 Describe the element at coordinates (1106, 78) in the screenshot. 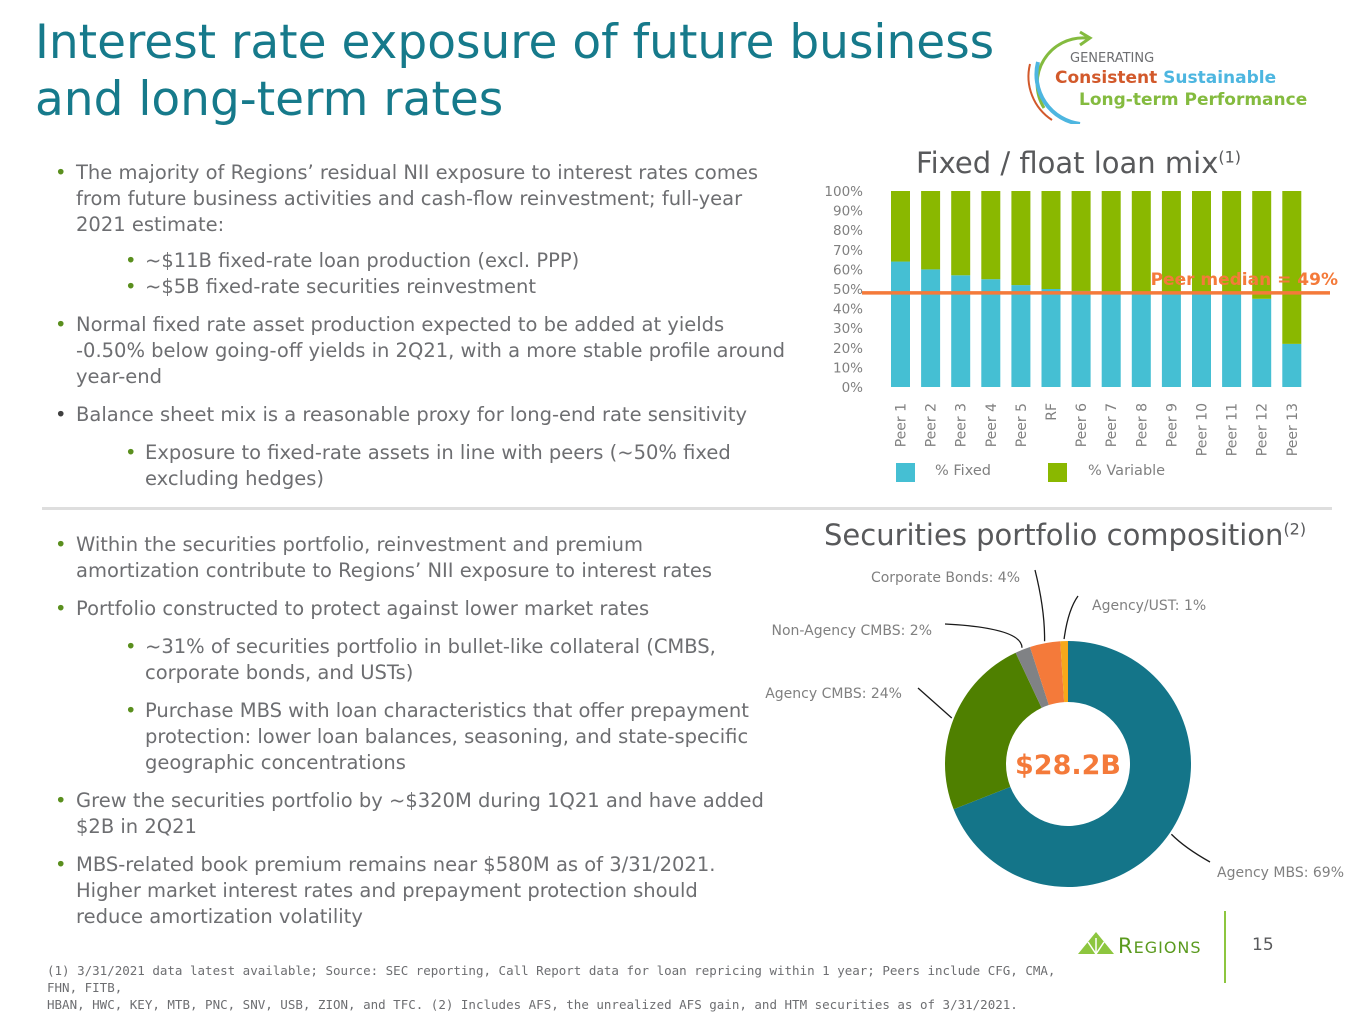

I see `logo-consistent: Consistent` at that location.